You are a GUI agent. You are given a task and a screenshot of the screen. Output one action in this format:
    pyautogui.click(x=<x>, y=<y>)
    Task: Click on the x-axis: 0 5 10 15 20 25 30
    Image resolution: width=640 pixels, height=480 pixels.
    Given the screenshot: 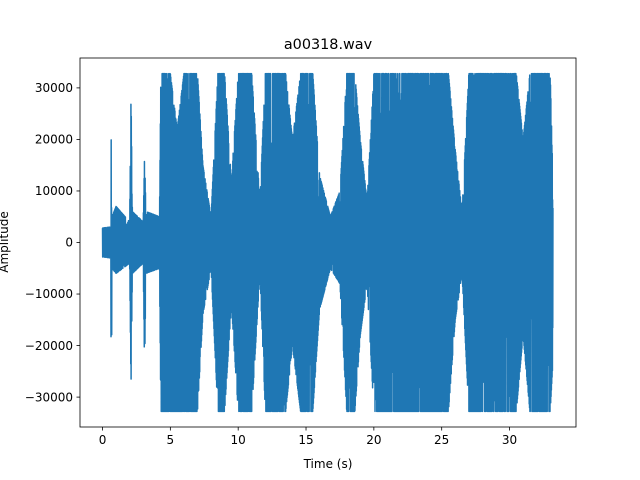 What is the action you would take?
    pyautogui.click(x=308, y=437)
    